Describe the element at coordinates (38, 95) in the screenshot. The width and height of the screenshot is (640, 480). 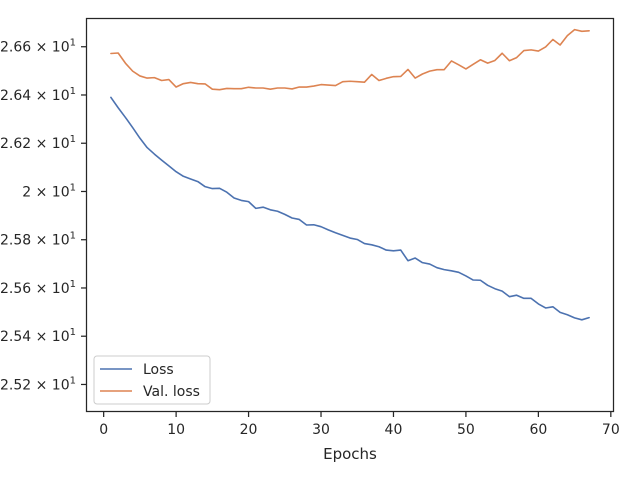
I see `y-tick-label: 2.64 × 10¹` at that location.